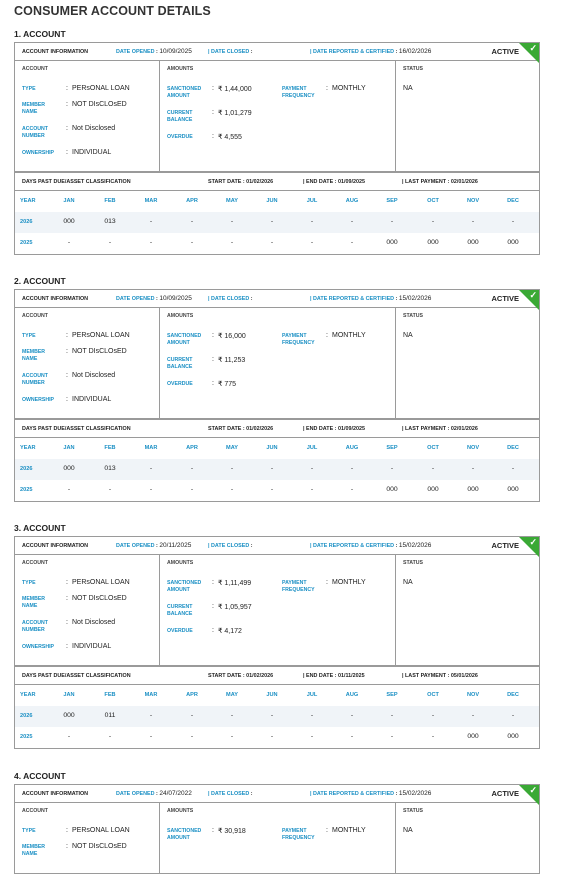 Image resolution: width=573 pixels, height=876 pixels. I want to click on date-opened-value: 10/09/2025, so click(175, 51).